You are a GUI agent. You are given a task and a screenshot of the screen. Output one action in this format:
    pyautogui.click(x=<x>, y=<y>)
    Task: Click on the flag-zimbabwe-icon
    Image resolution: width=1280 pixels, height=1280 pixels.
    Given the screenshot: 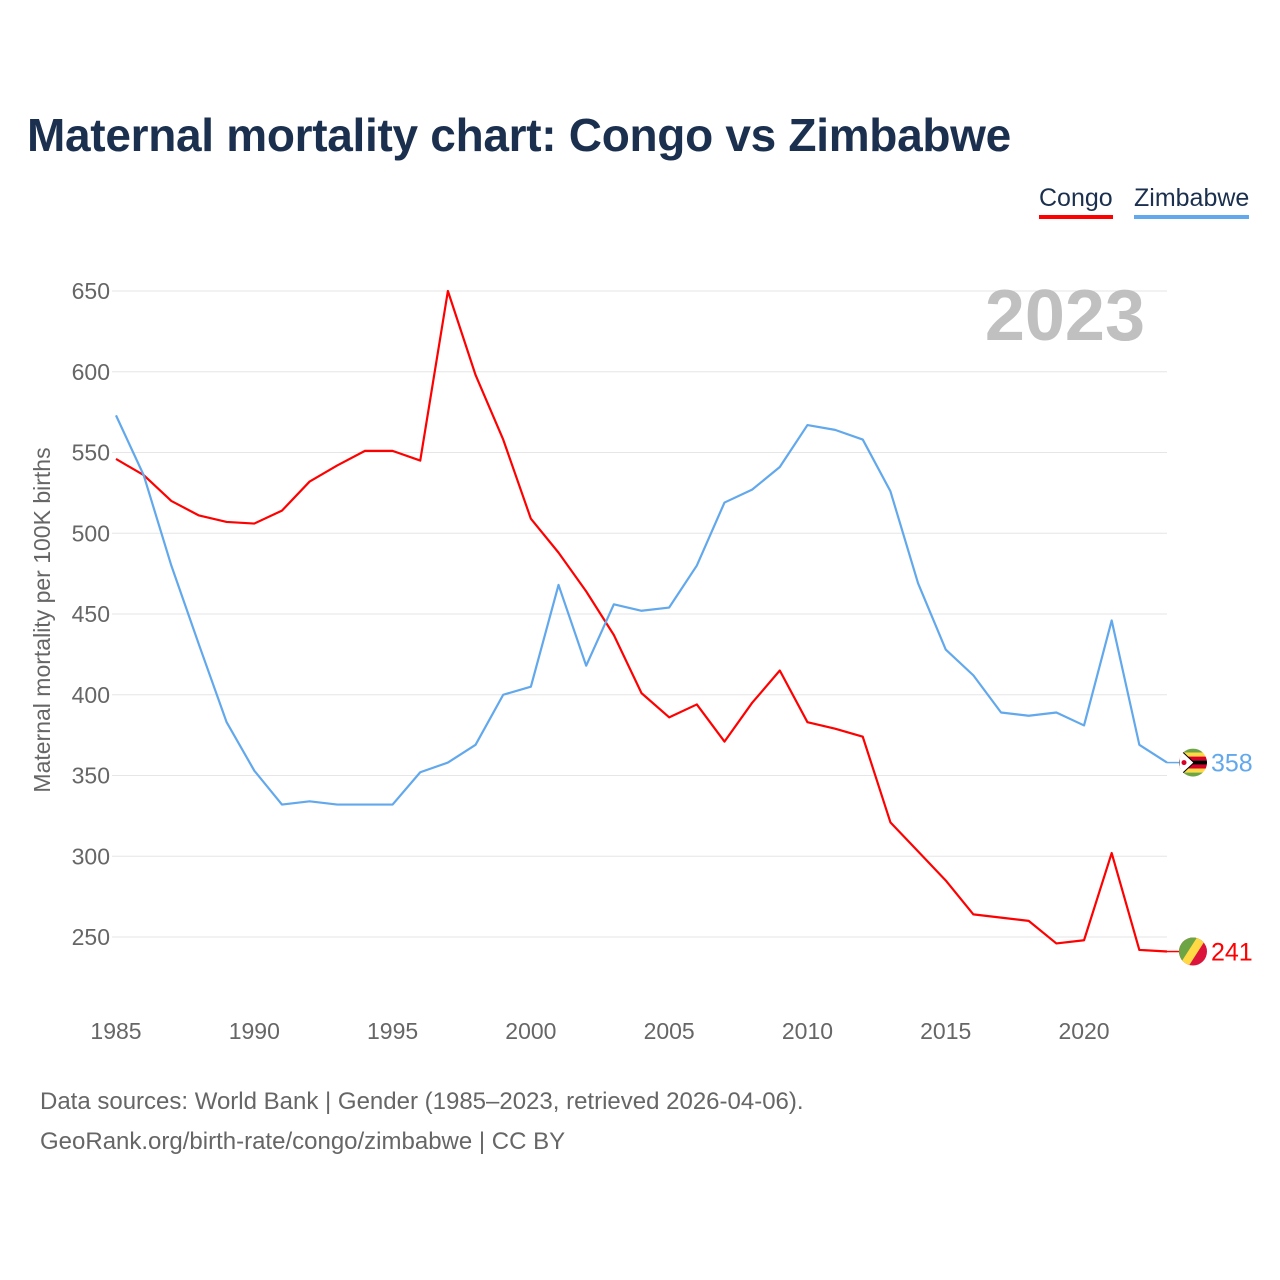 What is the action you would take?
    pyautogui.click(x=1193, y=762)
    